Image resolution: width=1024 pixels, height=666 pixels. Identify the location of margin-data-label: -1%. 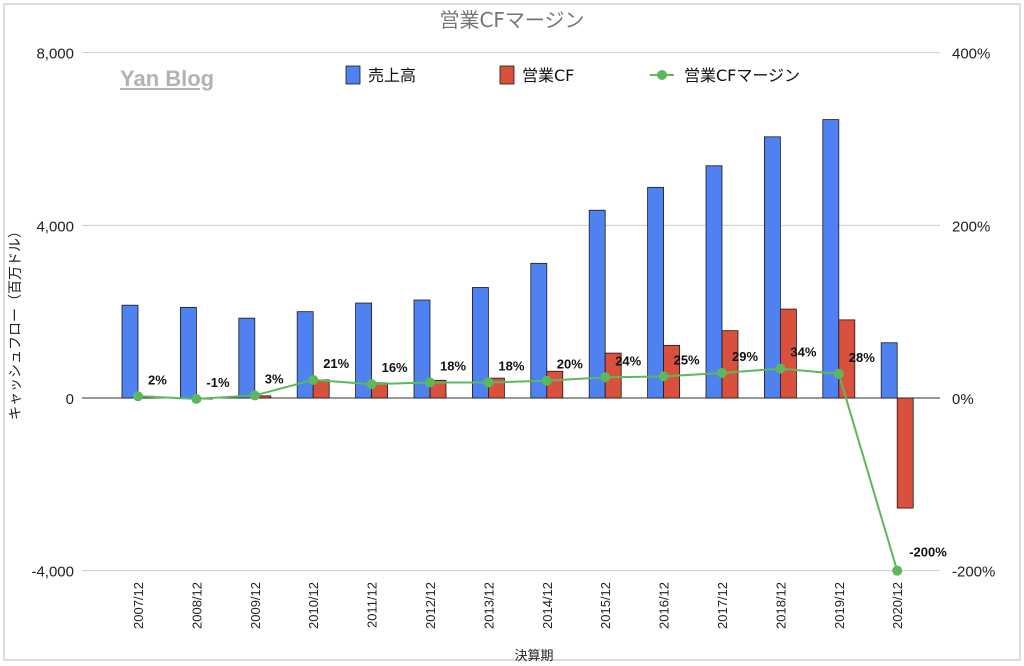
(218, 382).